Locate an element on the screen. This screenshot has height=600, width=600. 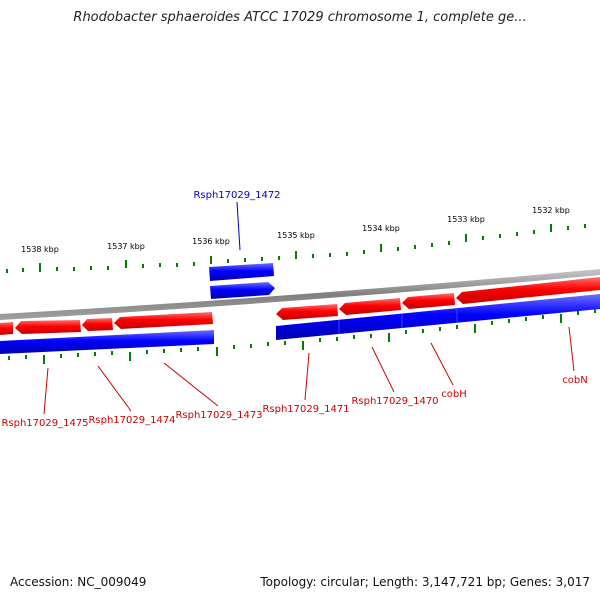
gene-label-rsph17029-1470: Rsph17029_1470 is located at coordinates (394, 401).